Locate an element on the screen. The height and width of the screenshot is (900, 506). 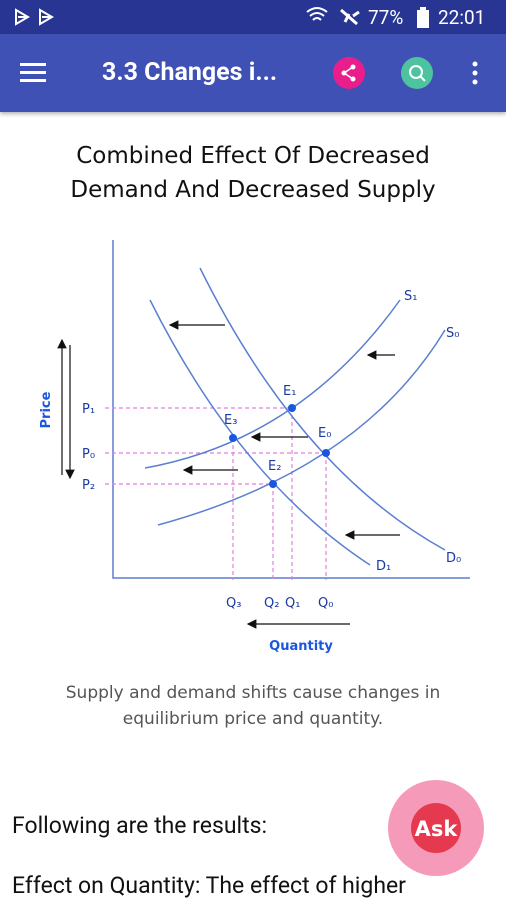
ask-label: Ask is located at coordinates (437, 829).